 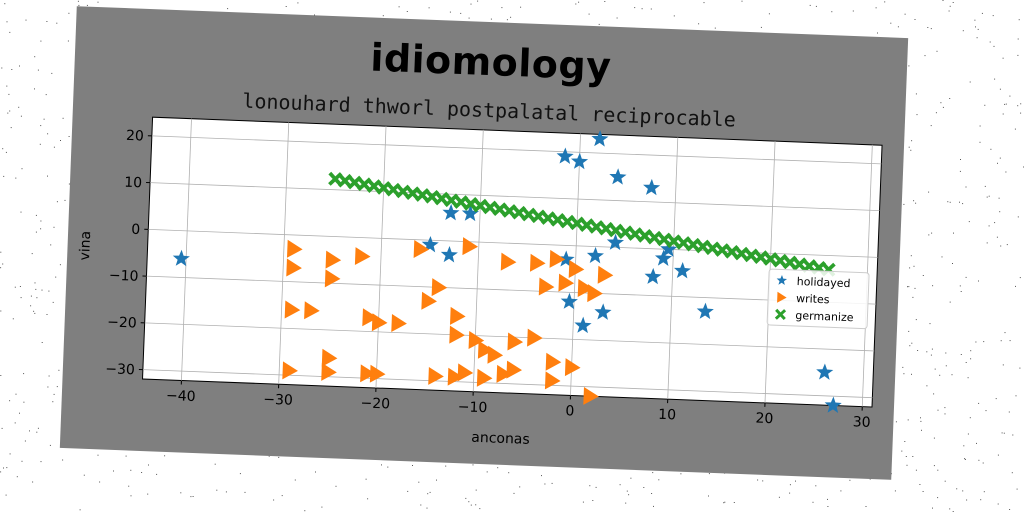 I want to click on x-tick-label: −10, so click(x=473, y=407).